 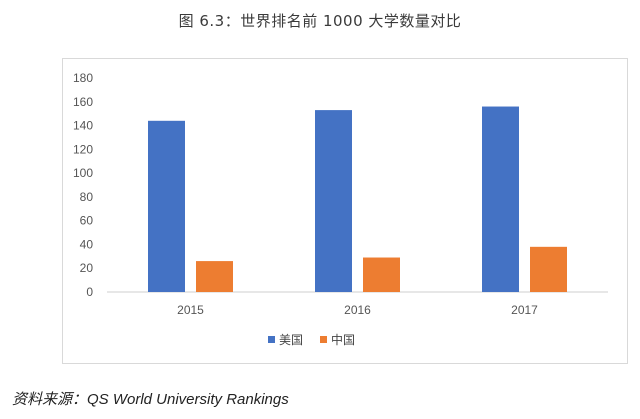 I want to click on y-tick-label: 140, so click(x=83, y=126).